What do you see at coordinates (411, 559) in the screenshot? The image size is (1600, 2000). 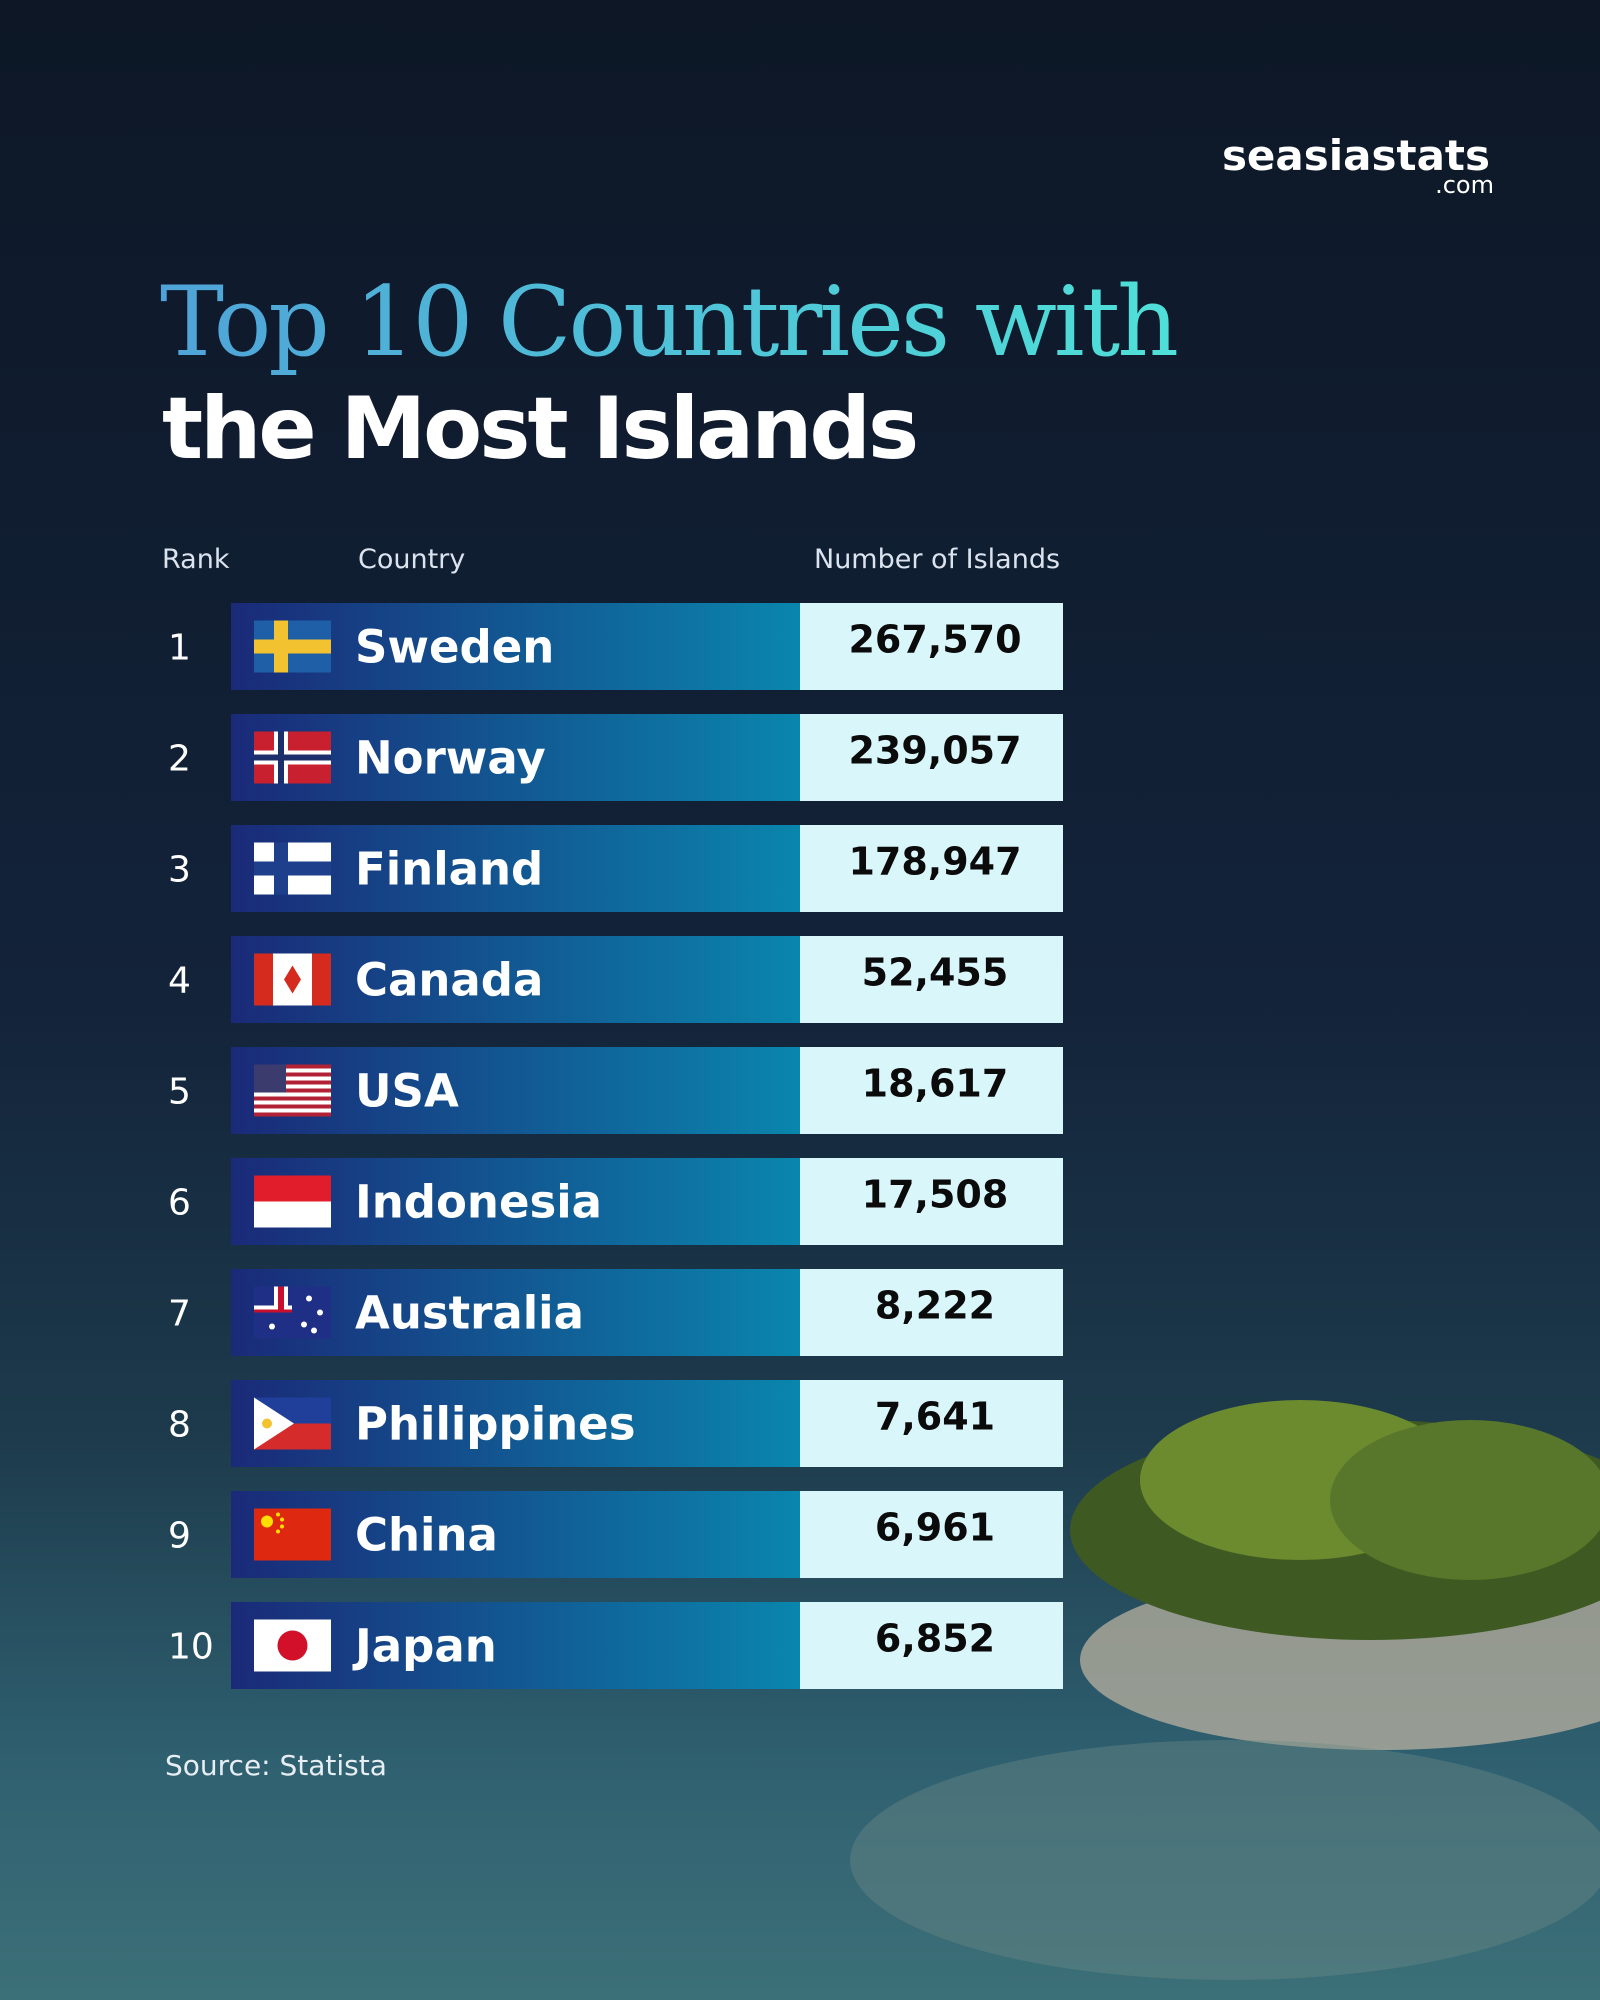 I see `column-header: Country` at bounding box center [411, 559].